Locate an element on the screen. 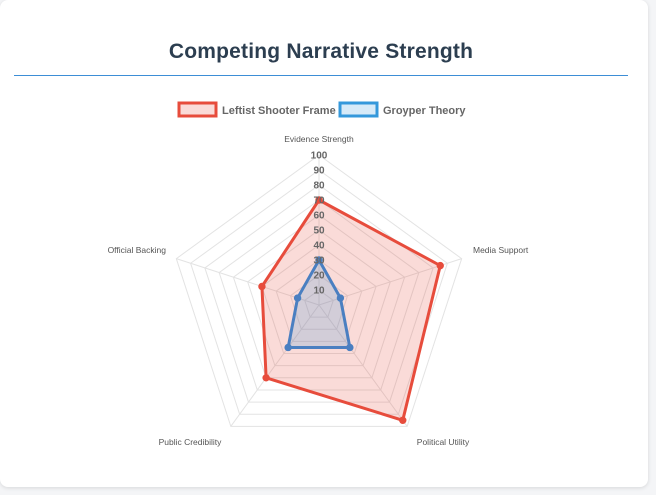 This screenshot has height=495, width=656. tick-label: 70 is located at coordinates (319, 201).